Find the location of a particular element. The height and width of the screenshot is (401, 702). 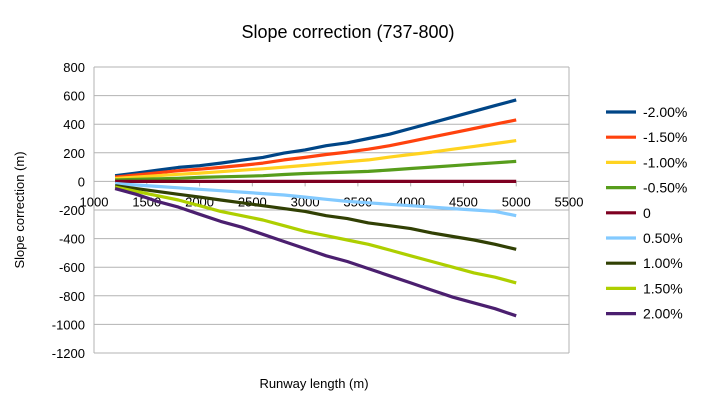

x-tick-label: 5500 is located at coordinates (569, 201).